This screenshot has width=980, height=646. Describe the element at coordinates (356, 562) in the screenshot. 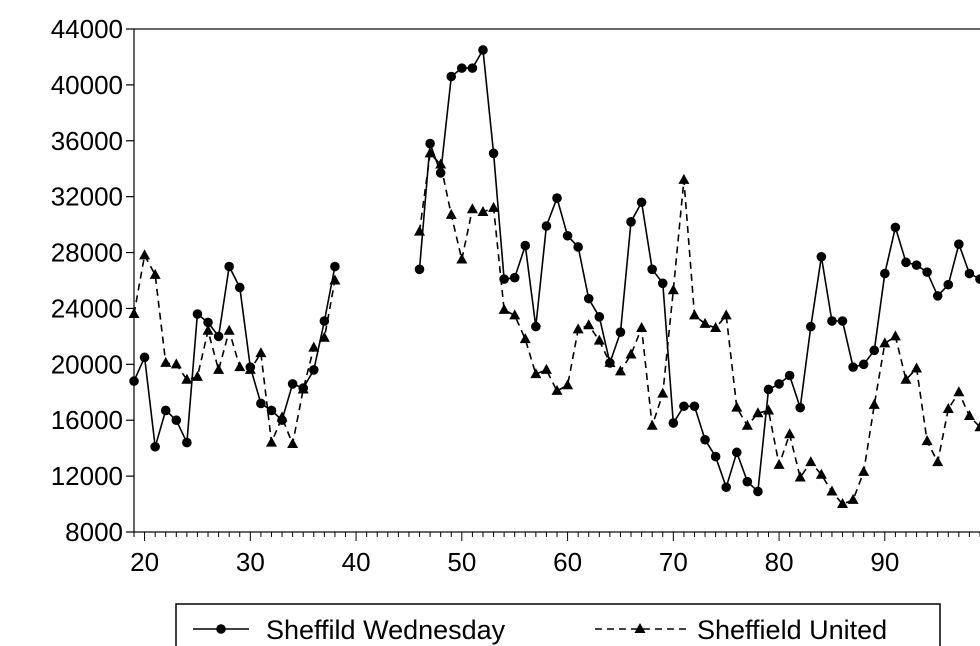

I see `x-tick-label: 40` at that location.